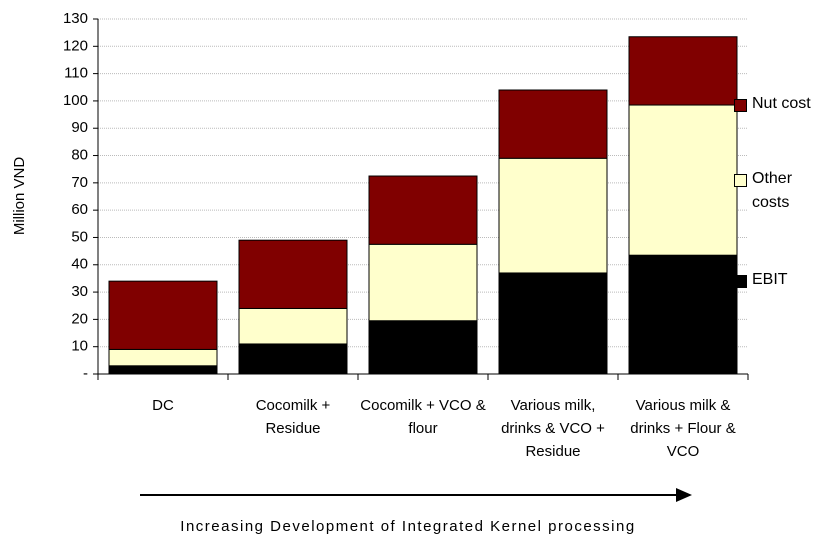  What do you see at coordinates (85, 373) in the screenshot?
I see `y-tick-label: -` at bounding box center [85, 373].